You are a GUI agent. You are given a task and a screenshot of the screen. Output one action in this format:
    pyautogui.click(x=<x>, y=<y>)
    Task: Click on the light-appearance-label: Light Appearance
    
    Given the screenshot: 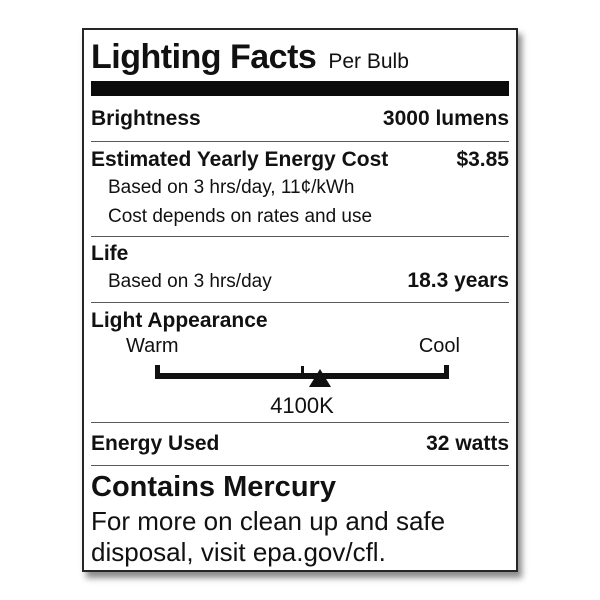 What is the action you would take?
    pyautogui.click(x=179, y=320)
    